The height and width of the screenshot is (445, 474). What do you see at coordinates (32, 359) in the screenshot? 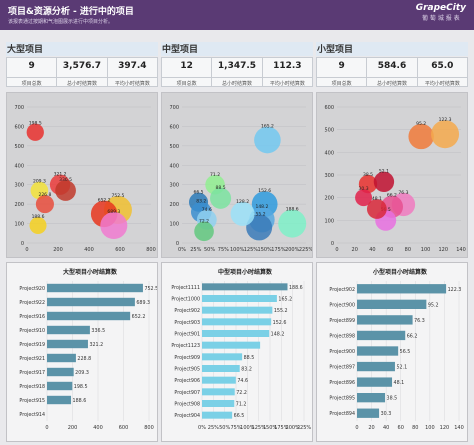
I see `category-label: Project921` at bounding box center [32, 359].